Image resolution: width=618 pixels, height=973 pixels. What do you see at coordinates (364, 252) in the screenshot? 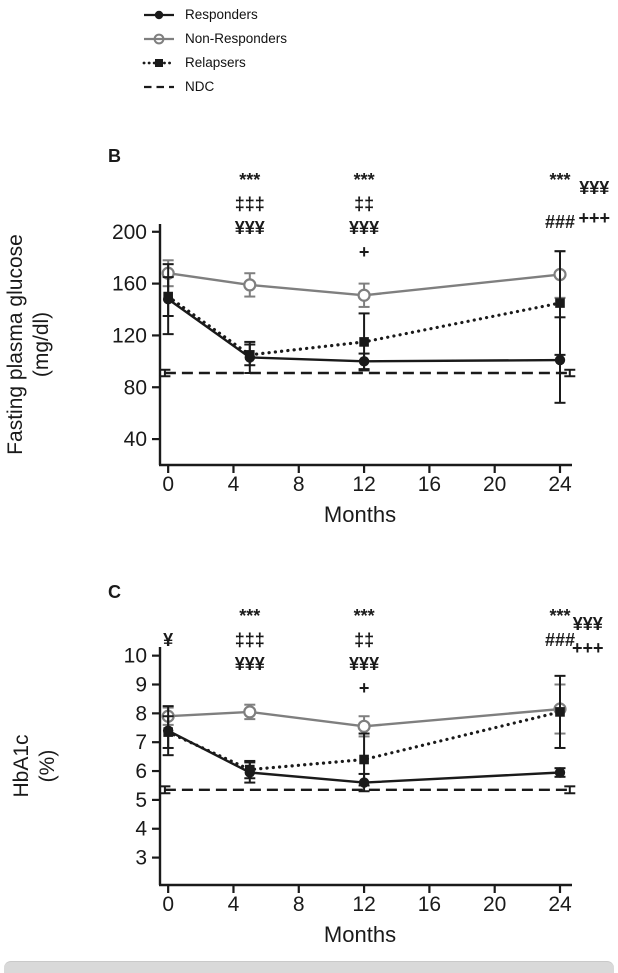
I see `significance-annotation: +` at bounding box center [364, 252].